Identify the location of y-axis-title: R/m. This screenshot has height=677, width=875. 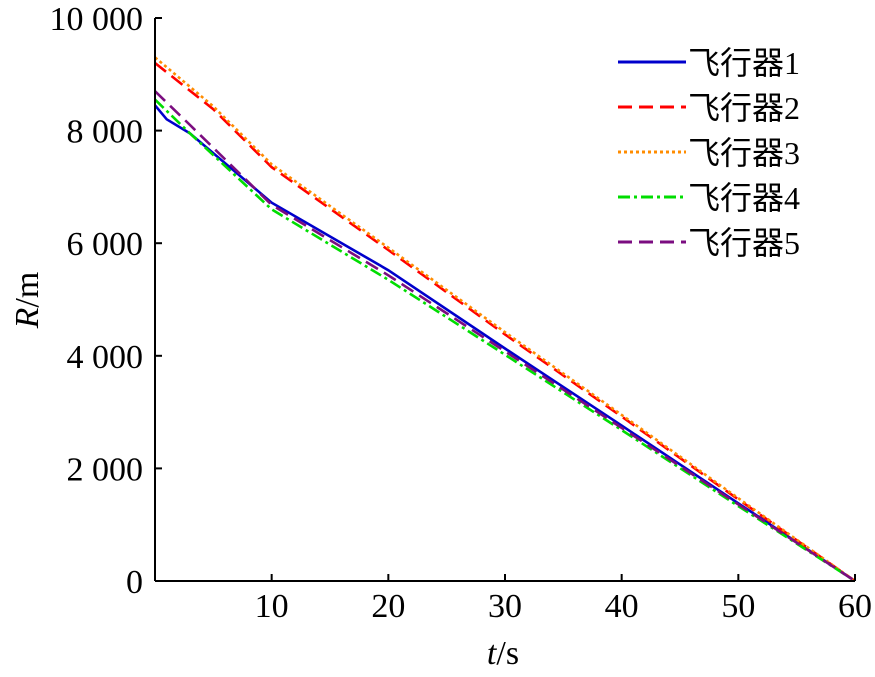
(27, 301).